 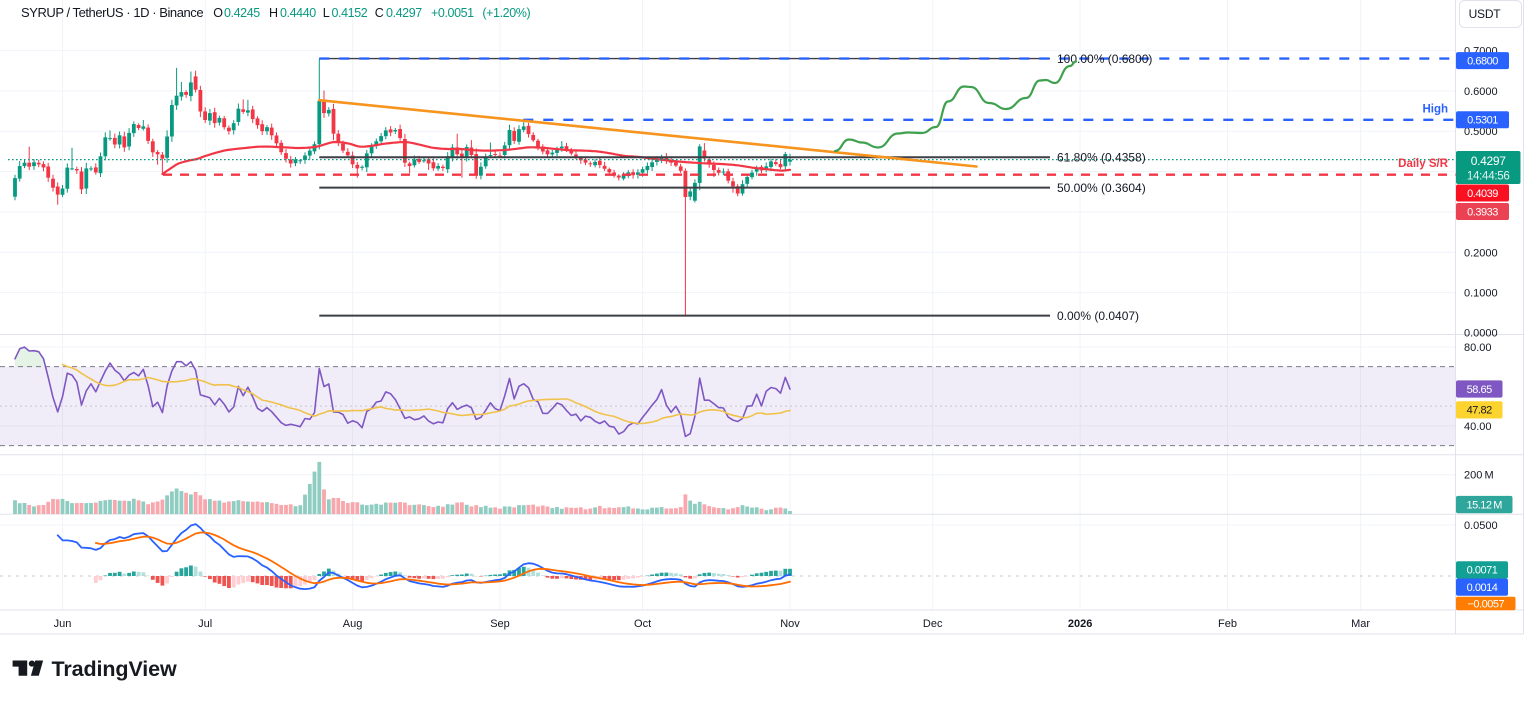 What do you see at coordinates (112, 12) in the screenshot?
I see `svg-text:SYRUP / TetherUS · 1D · Binanc: SYRUP / TetherUS · 1D · Binance` at bounding box center [112, 12].